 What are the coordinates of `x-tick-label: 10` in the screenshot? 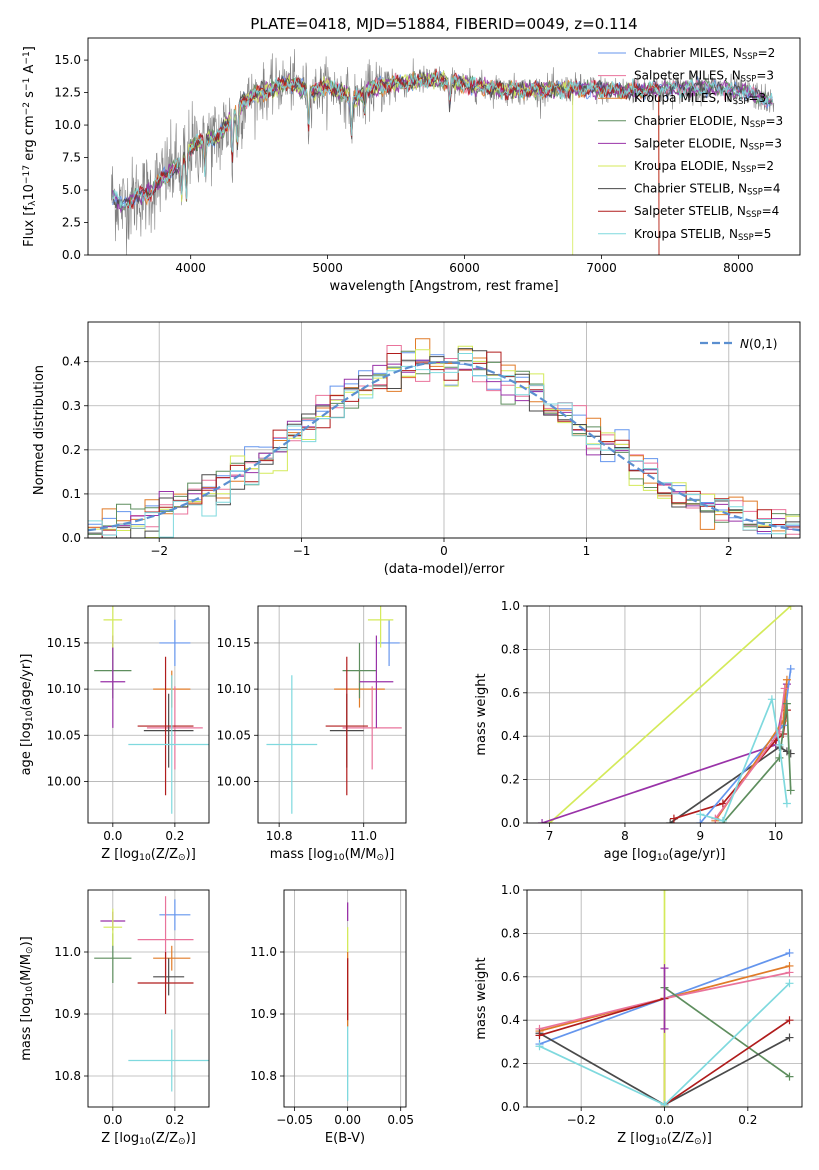 It's located at (775, 836).